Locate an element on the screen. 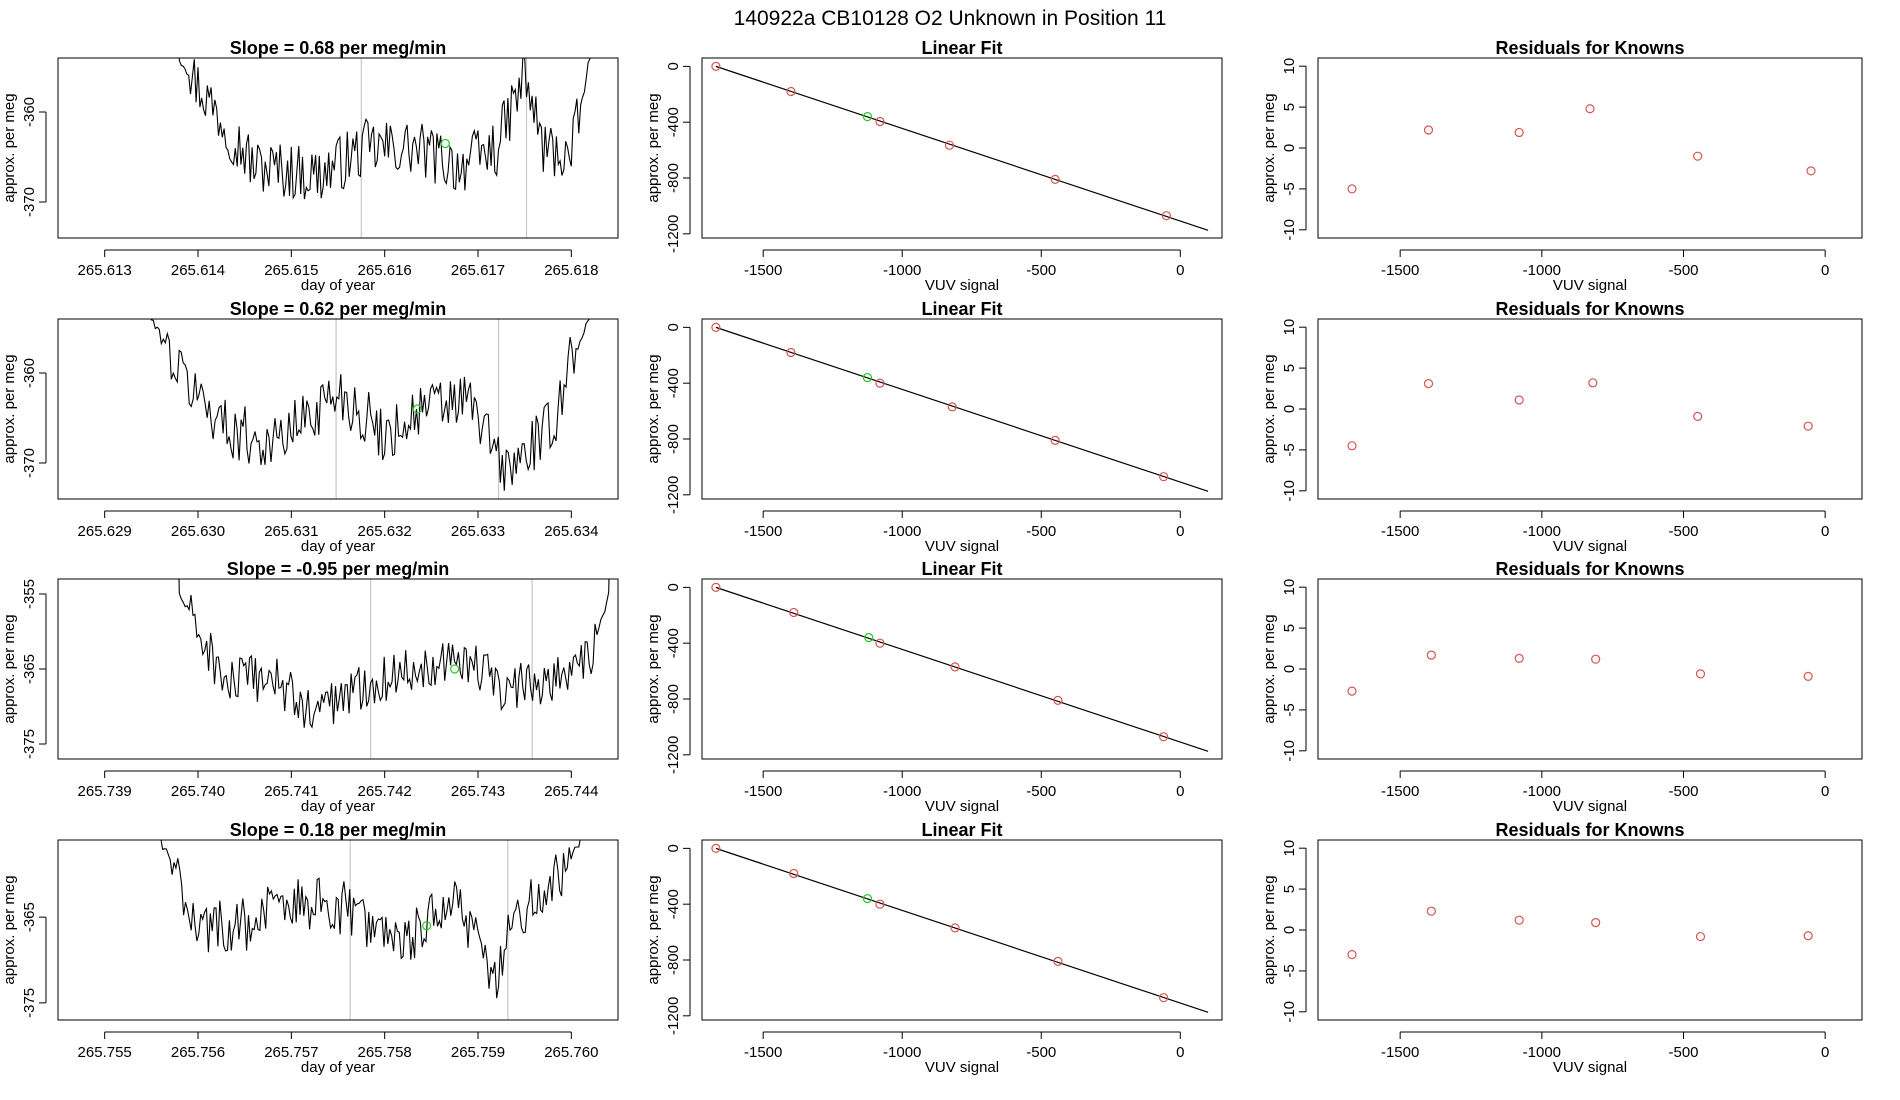 This screenshot has width=1900, height=1100. x-tick-label: 265.613 is located at coordinates (105, 270).